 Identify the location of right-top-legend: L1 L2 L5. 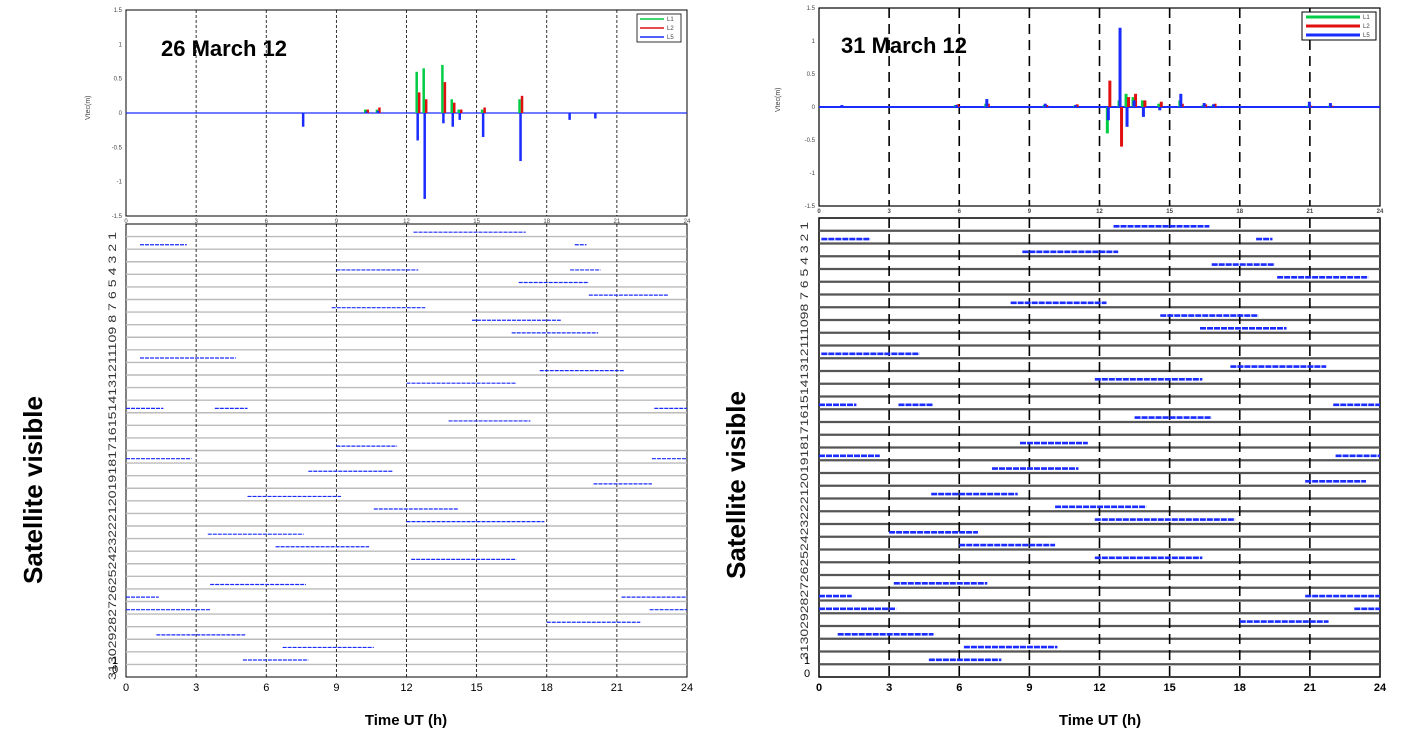
(1339, 26).